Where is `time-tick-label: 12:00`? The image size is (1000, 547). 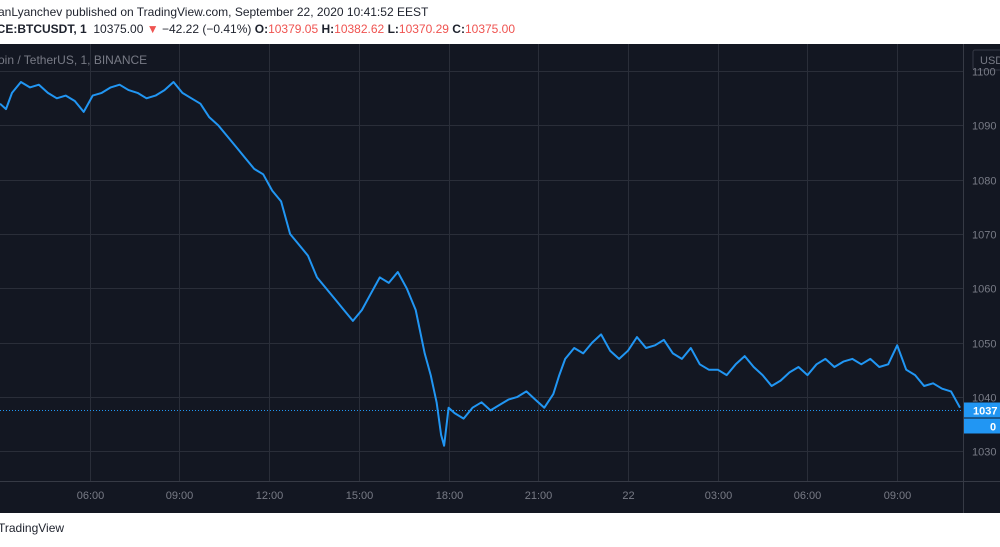 time-tick-label: 12:00 is located at coordinates (270, 496).